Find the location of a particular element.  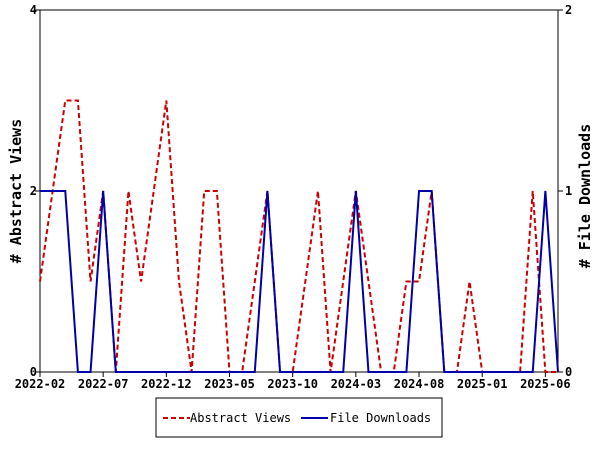

x-tick-label: 2022-07 is located at coordinates (103, 384).